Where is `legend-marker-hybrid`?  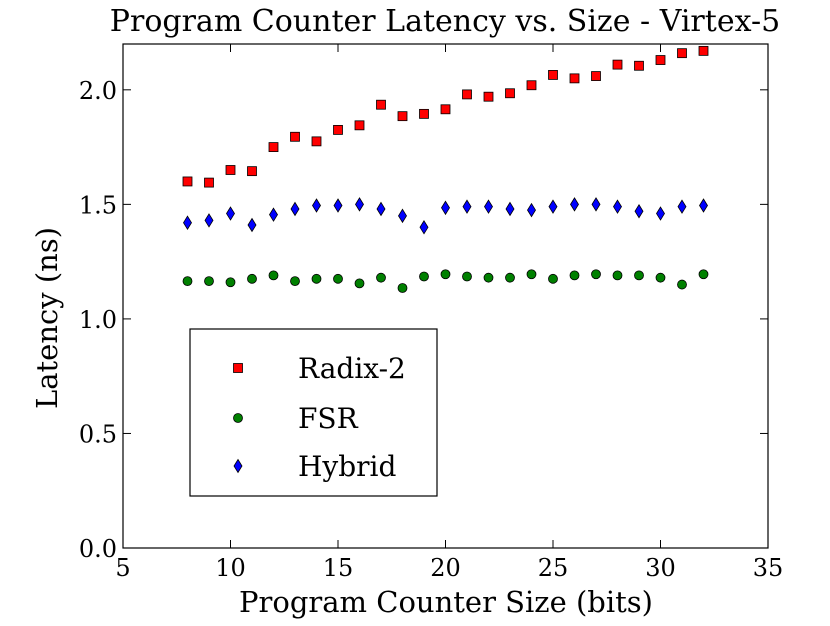 legend-marker-hybrid is located at coordinates (238, 466).